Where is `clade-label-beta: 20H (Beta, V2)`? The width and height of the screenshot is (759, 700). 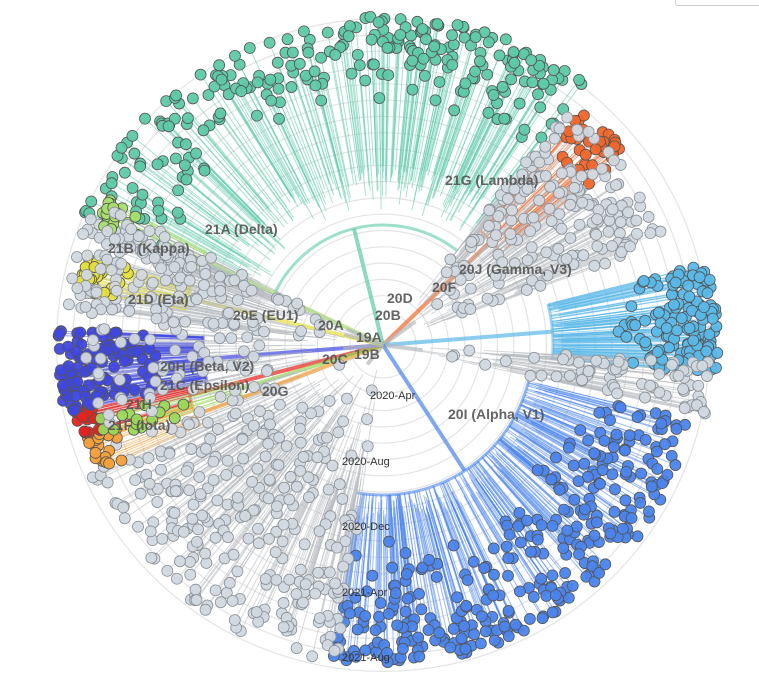
clade-label-beta: 20H (Beta, V2) is located at coordinates (207, 366).